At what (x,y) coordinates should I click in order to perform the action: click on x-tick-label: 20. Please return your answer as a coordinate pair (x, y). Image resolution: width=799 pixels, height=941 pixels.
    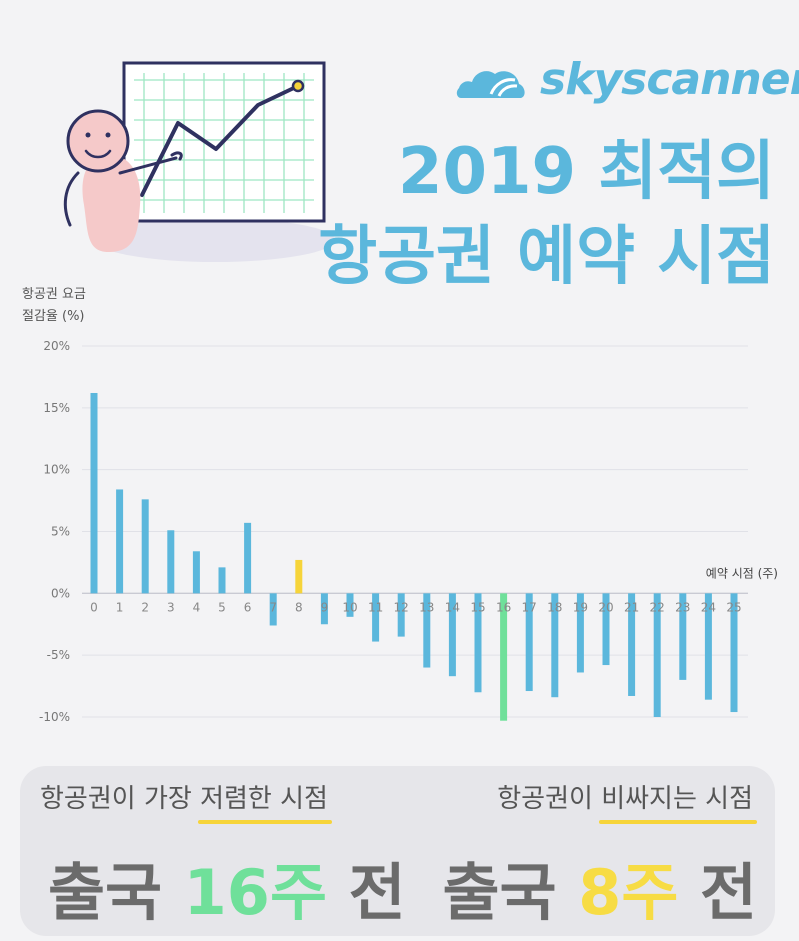
    Looking at the image, I should click on (605, 607).